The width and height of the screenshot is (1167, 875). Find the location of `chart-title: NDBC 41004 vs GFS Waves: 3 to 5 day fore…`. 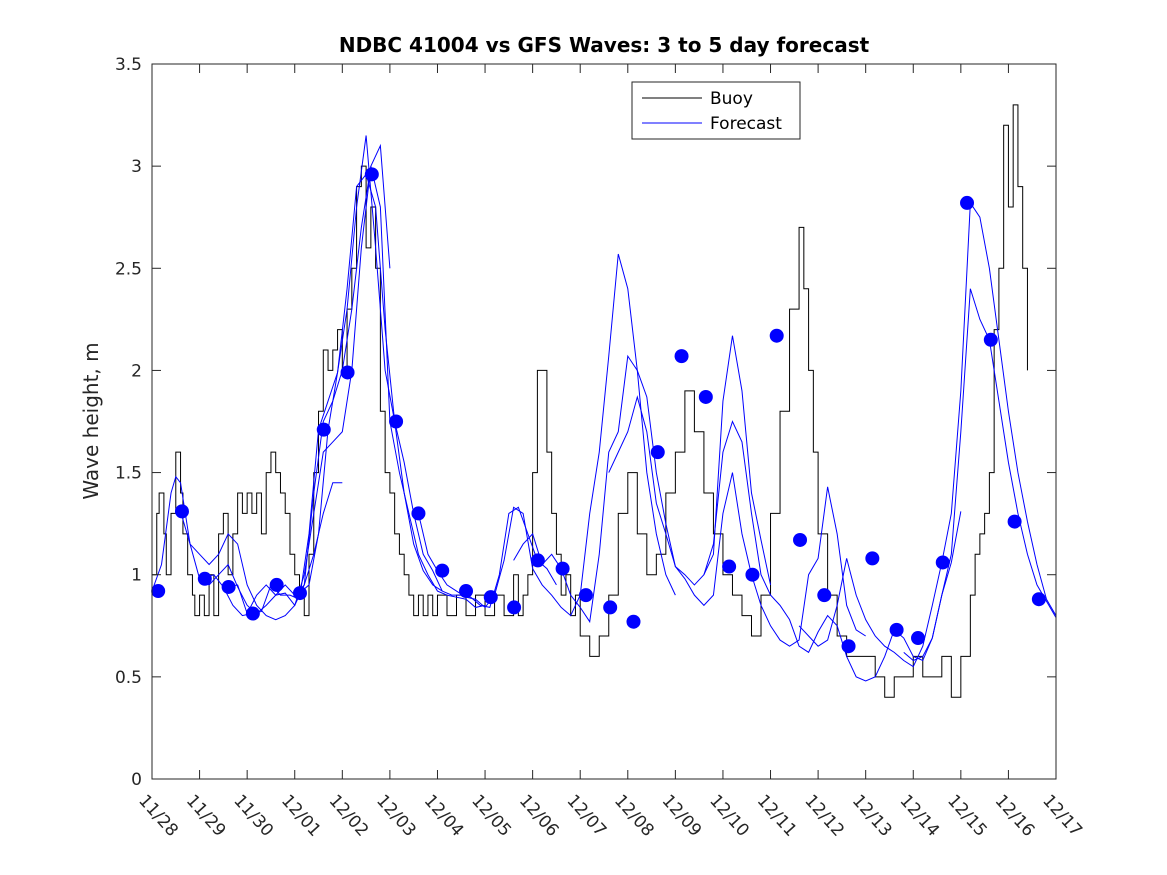

chart-title: NDBC 41004 vs GFS Waves: 3 to 5 day fore… is located at coordinates (604, 45).